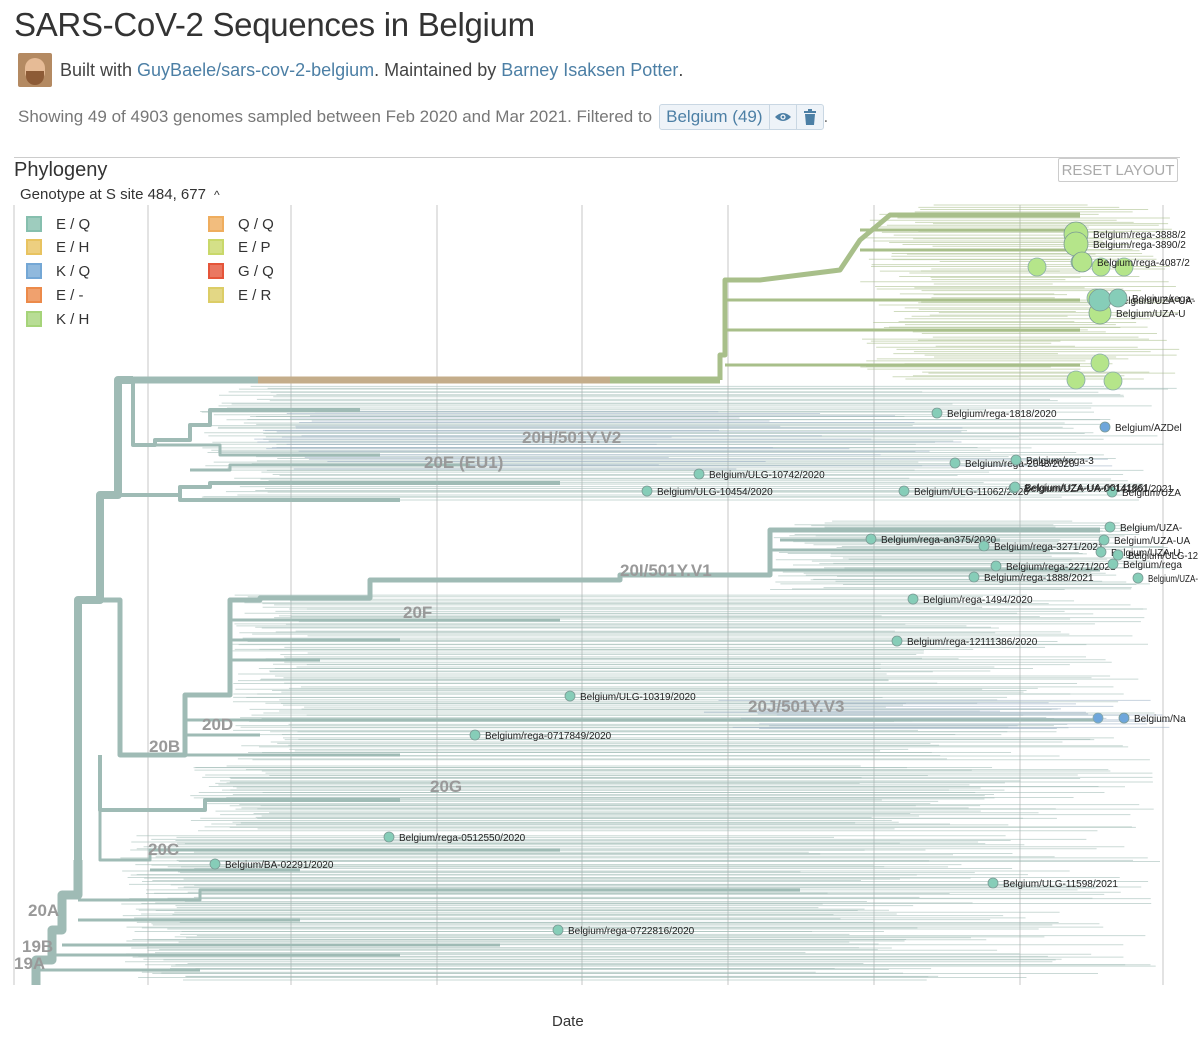 This screenshot has width=1200, height=1042. I want to click on legend-item: E / H, so click(57, 247).